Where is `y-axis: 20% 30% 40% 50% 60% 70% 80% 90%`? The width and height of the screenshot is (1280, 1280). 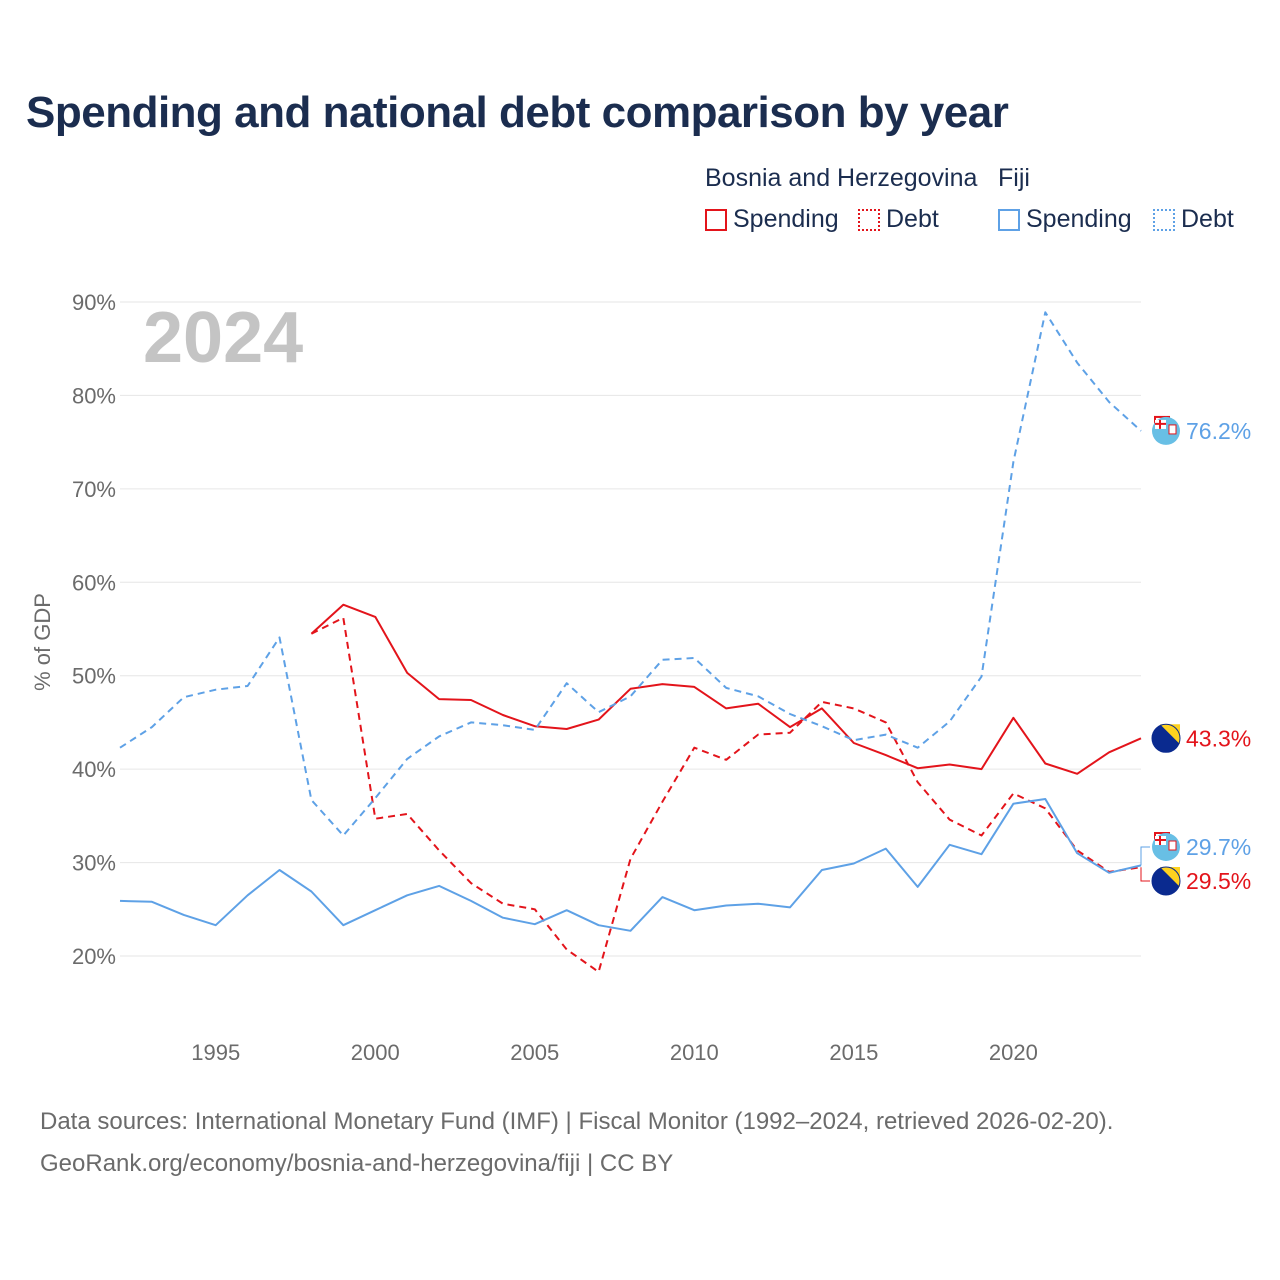 y-axis: 20% 30% 40% 50% 60% 70% 80% 90% is located at coordinates (94, 629).